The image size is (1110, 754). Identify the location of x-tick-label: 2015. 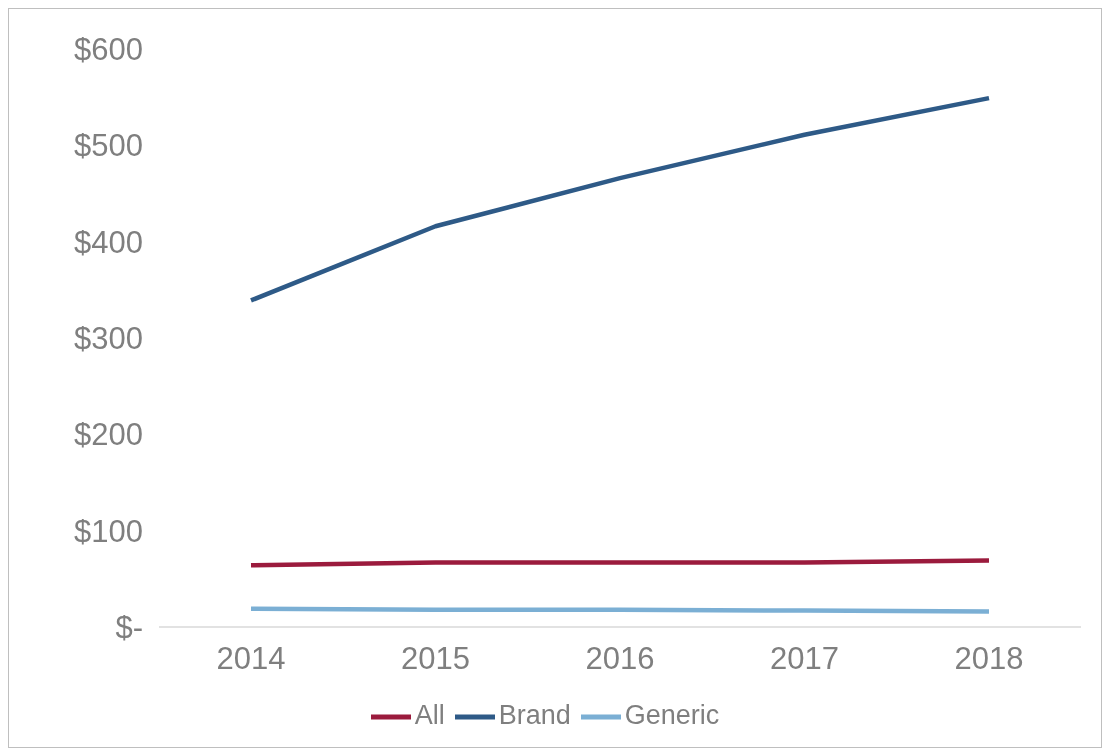
(435, 659).